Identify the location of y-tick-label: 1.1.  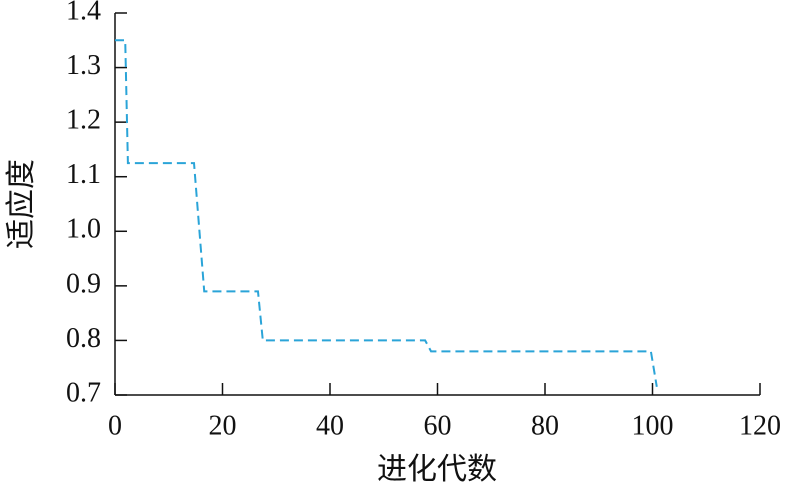
(83, 174).